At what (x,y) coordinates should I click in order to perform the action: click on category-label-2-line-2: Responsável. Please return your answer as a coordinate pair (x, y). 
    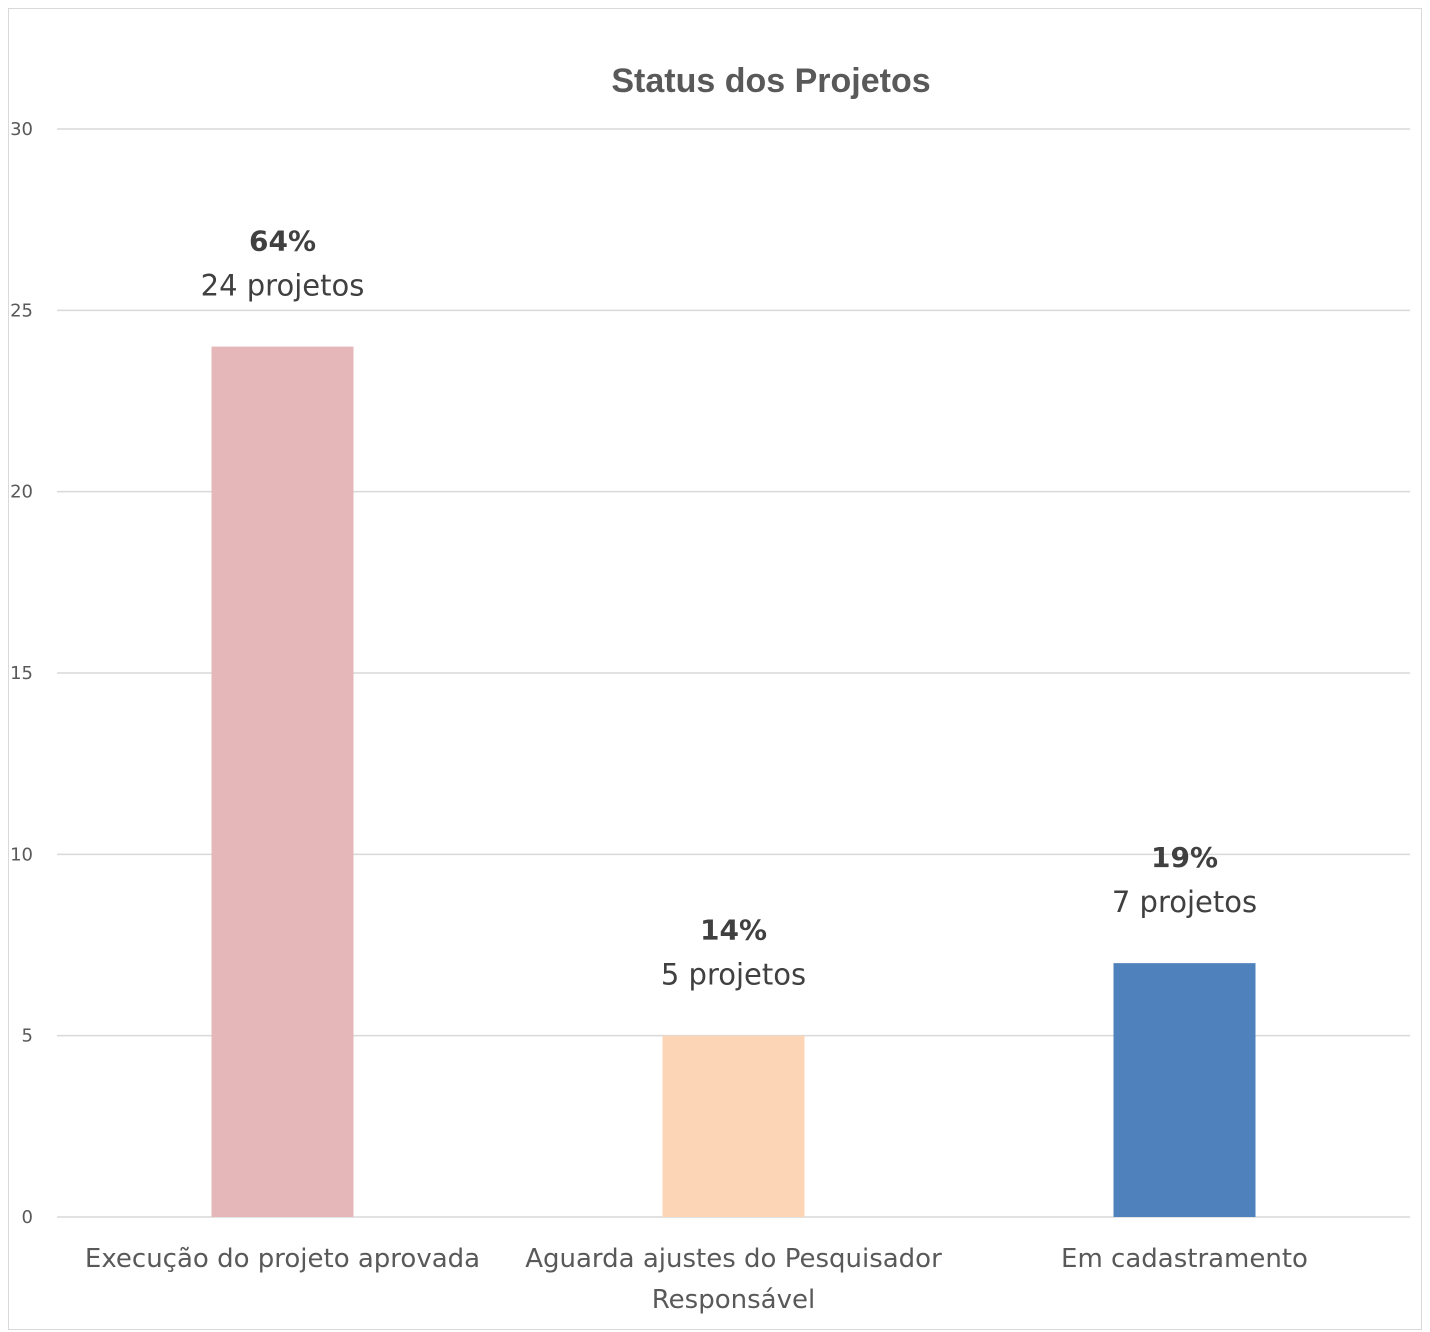
    Looking at the image, I should click on (733, 1300).